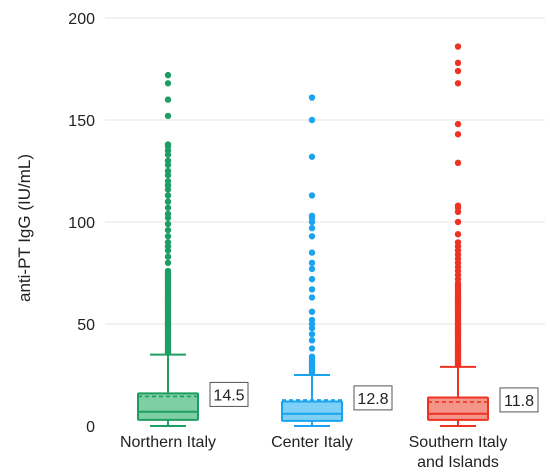  Describe the element at coordinates (86, 325) in the screenshot. I see `y-tick-label: 50` at that location.